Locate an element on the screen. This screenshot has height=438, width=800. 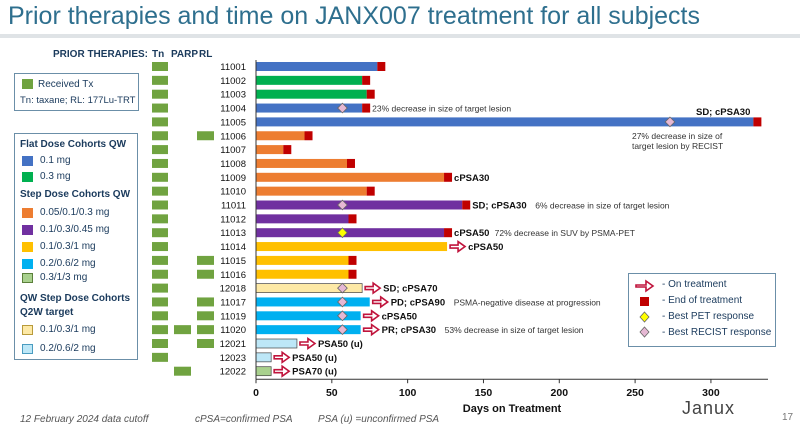
footer-date: 12 February 2024 data cutoff is located at coordinates (84, 419).